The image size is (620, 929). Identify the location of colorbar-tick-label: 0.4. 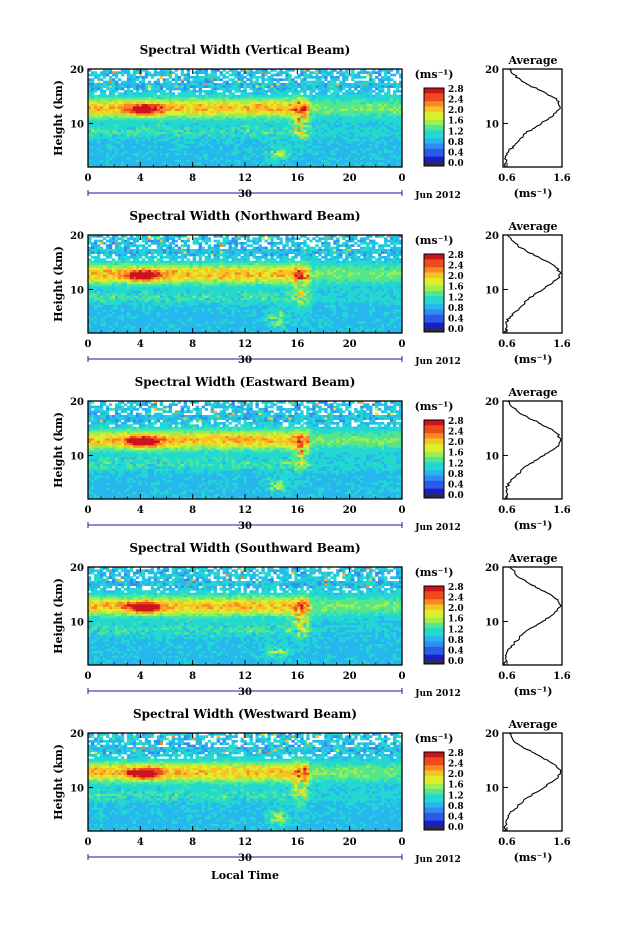
(456, 153).